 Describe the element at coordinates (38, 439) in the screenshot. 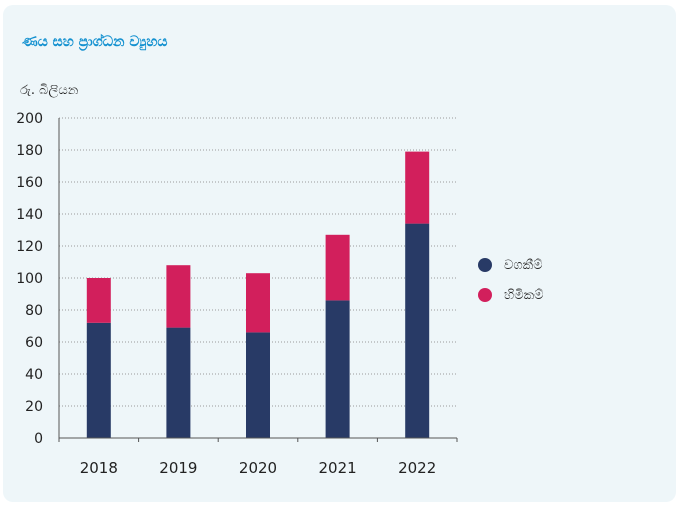

I see `y-tick-label: 0` at that location.